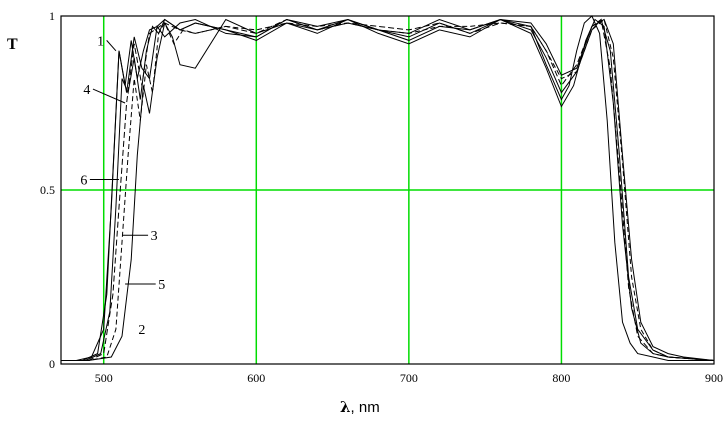  What do you see at coordinates (83, 181) in the screenshot?
I see `curve-label-6: 6` at bounding box center [83, 181].